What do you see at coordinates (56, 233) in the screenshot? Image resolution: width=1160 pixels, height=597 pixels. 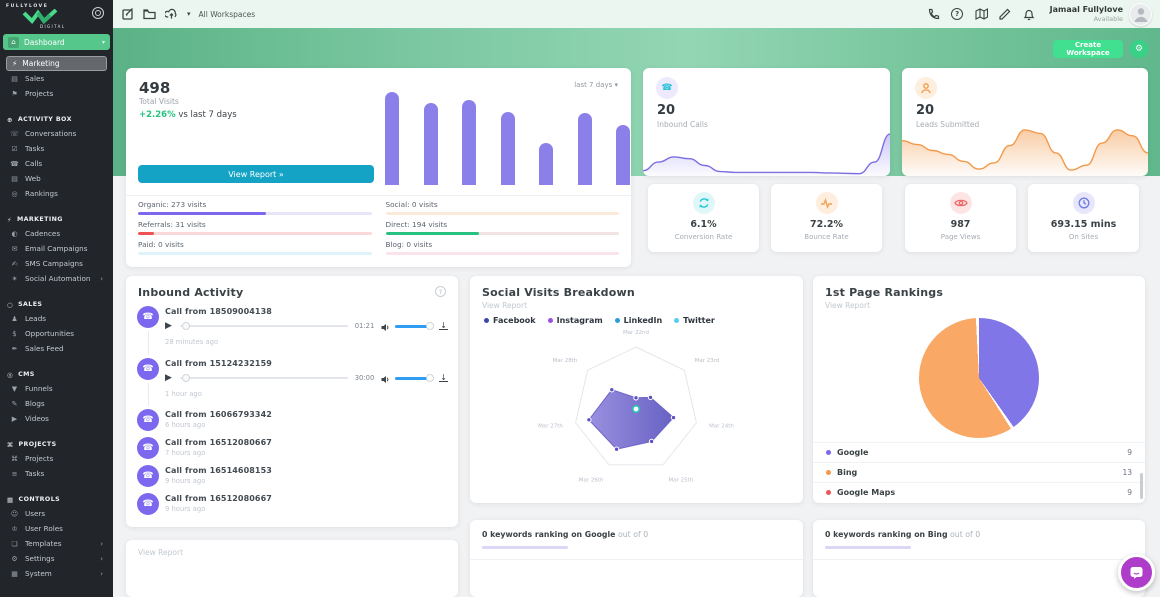 I see `sidebar-item-cadences: ◐ Cadences` at bounding box center [56, 233].